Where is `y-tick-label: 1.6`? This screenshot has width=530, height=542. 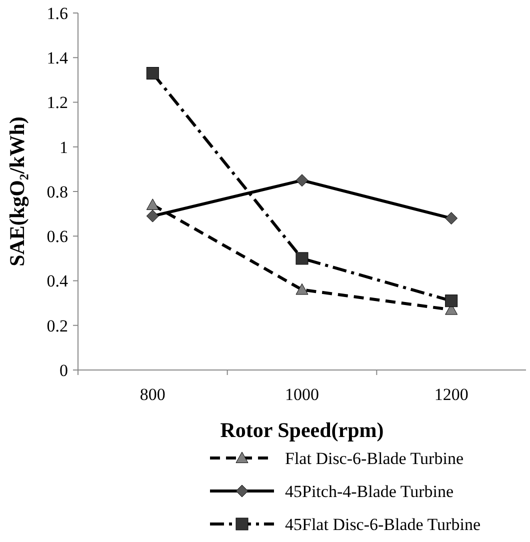
y-tick-label: 1.6 is located at coordinates (57, 13).